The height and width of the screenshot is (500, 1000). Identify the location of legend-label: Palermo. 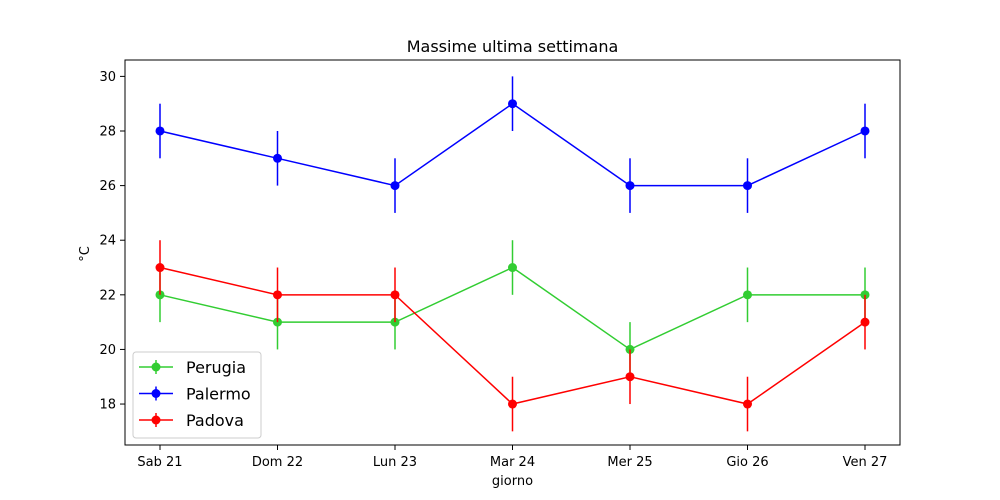
(218, 394).